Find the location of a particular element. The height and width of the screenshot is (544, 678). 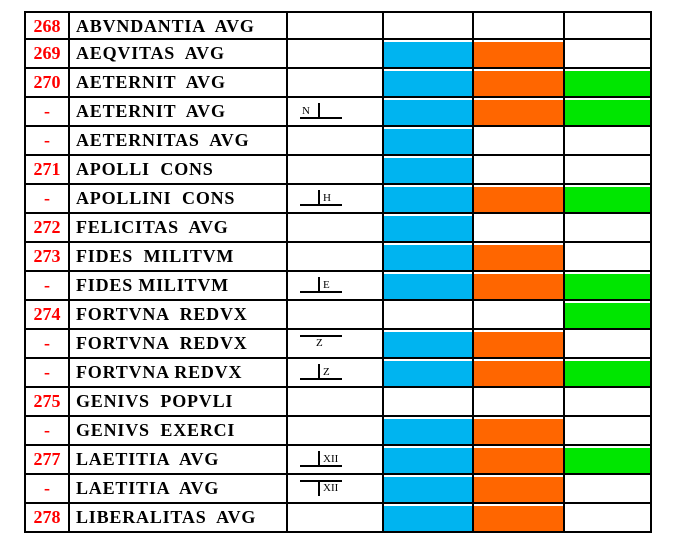

reverse-legend: GENIVS POPVLI is located at coordinates (179, 401).